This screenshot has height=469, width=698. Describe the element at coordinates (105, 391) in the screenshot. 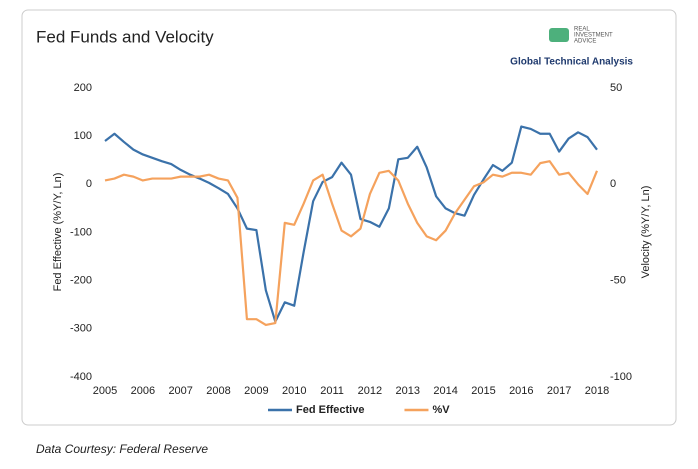

I see `x-tick-label: 2005` at that location.